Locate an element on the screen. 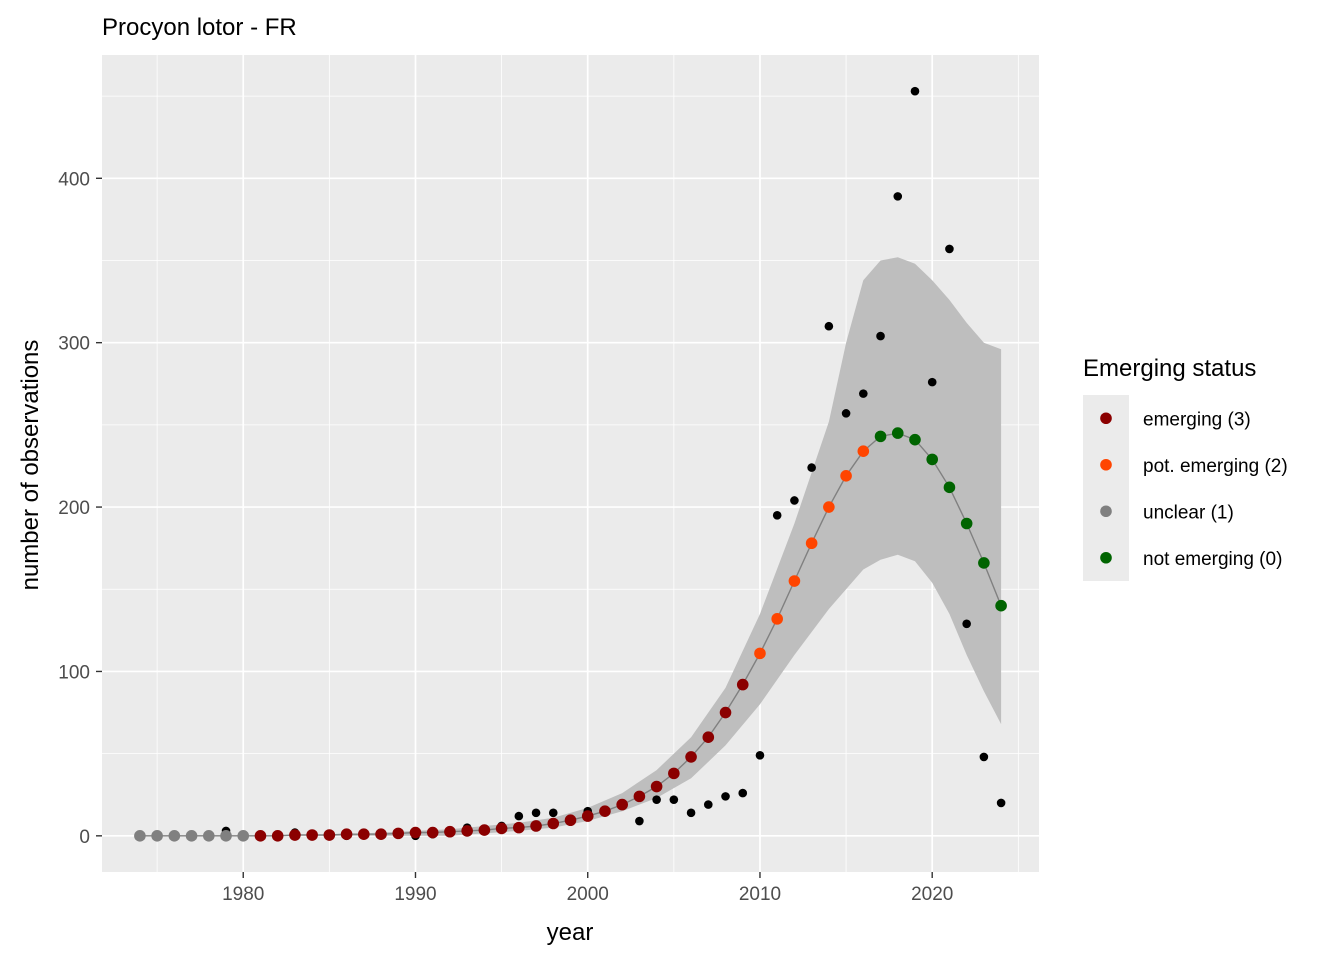 The height and width of the screenshot is (960, 1344). x-axis: 1980 1990 2000 2010 2020 is located at coordinates (587, 888).